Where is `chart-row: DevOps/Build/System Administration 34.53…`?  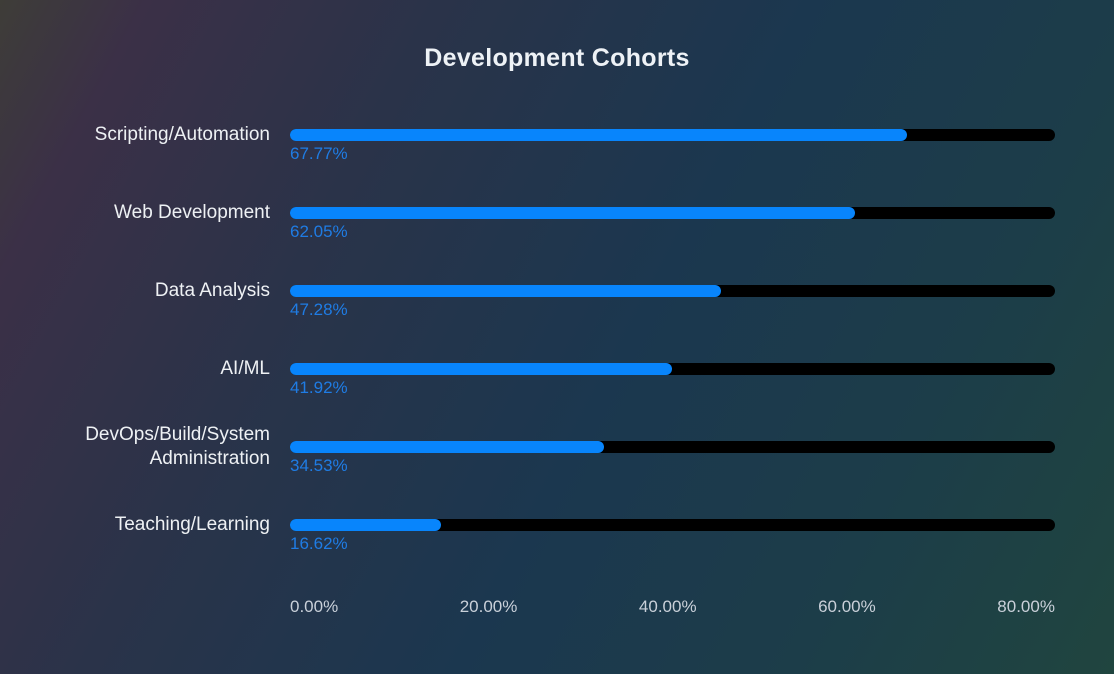 chart-row: DevOps/Build/System Administration 34.53… is located at coordinates (527, 447).